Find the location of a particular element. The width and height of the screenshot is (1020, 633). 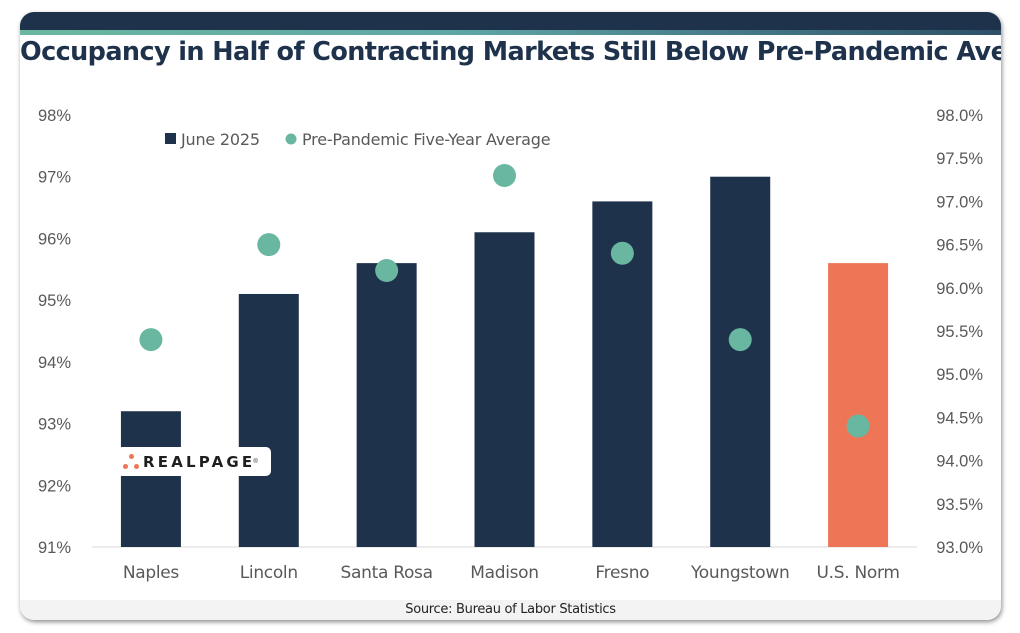

bar-madison is located at coordinates (504, 389).